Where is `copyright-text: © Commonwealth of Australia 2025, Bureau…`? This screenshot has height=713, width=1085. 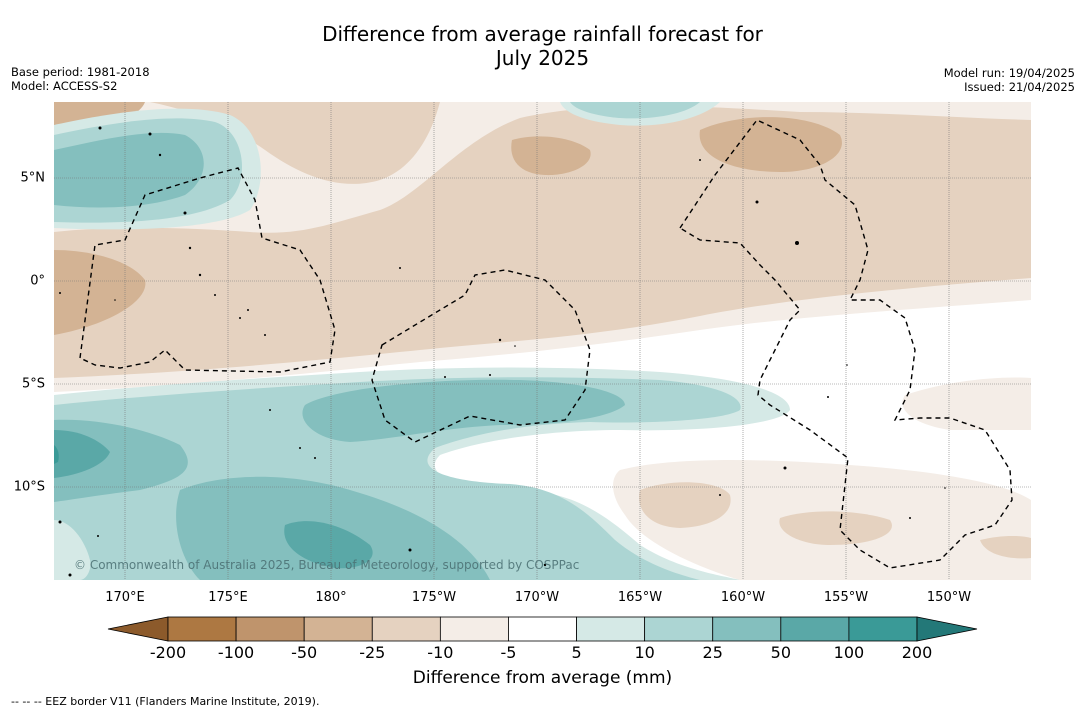 copyright-text: © Commonwealth of Australia 2025, Bureau… is located at coordinates (327, 565).